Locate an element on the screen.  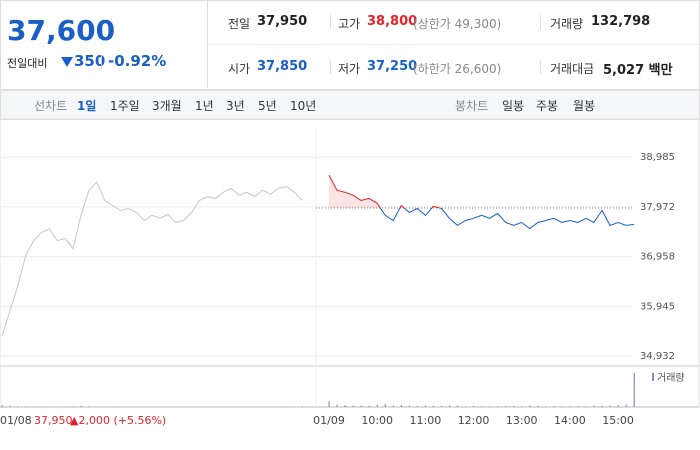
tab: 1주일 is located at coordinates (125, 106).